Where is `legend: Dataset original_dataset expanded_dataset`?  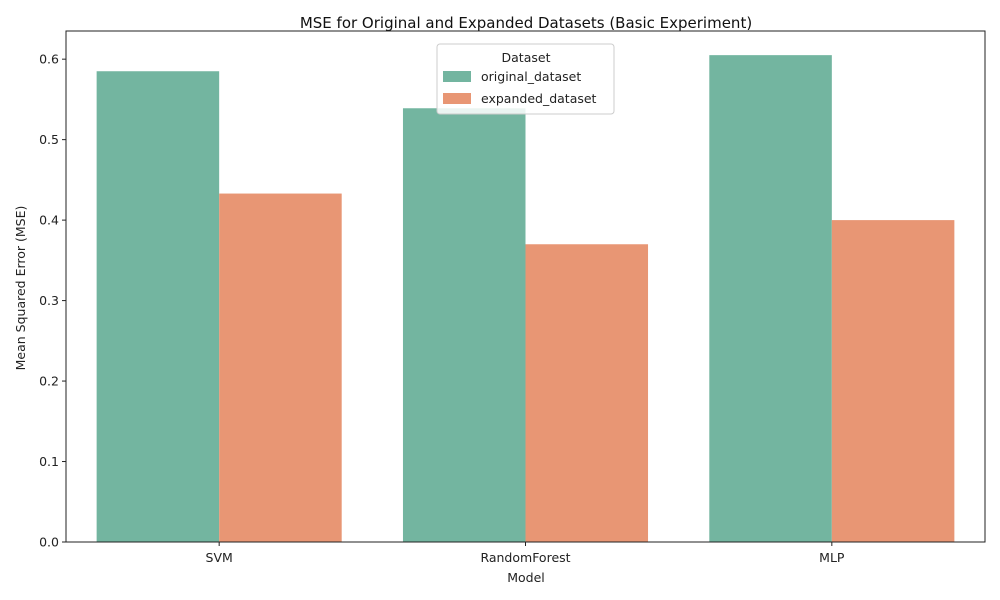 legend: Dataset original_dataset expanded_dataset is located at coordinates (525, 79).